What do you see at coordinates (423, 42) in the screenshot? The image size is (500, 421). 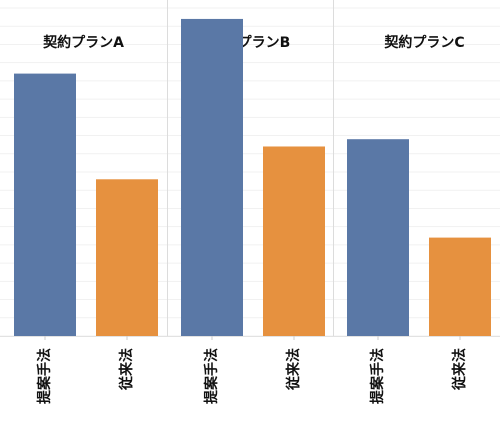 I see `panel-title: 契約プランC` at bounding box center [423, 42].